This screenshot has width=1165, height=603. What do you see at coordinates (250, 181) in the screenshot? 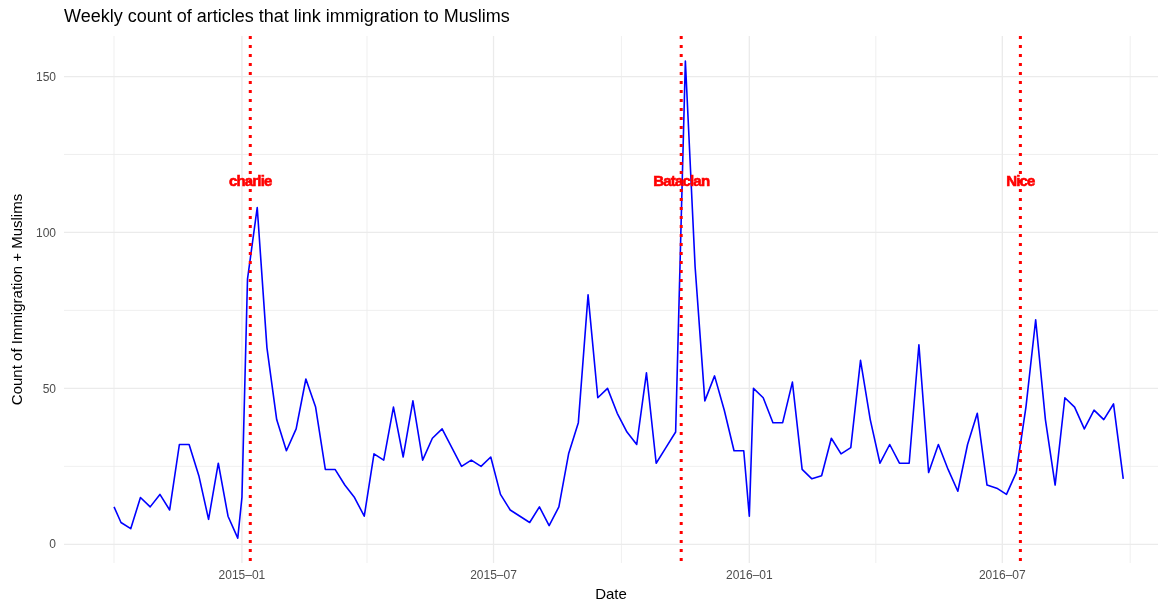
I see `ref-line-label: charlie` at bounding box center [250, 181].